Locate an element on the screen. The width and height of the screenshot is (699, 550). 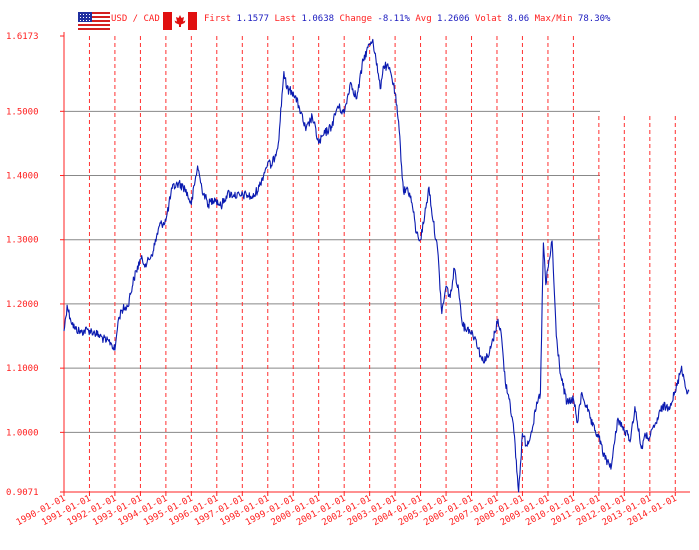
stat-label: First is located at coordinates (220, 19).